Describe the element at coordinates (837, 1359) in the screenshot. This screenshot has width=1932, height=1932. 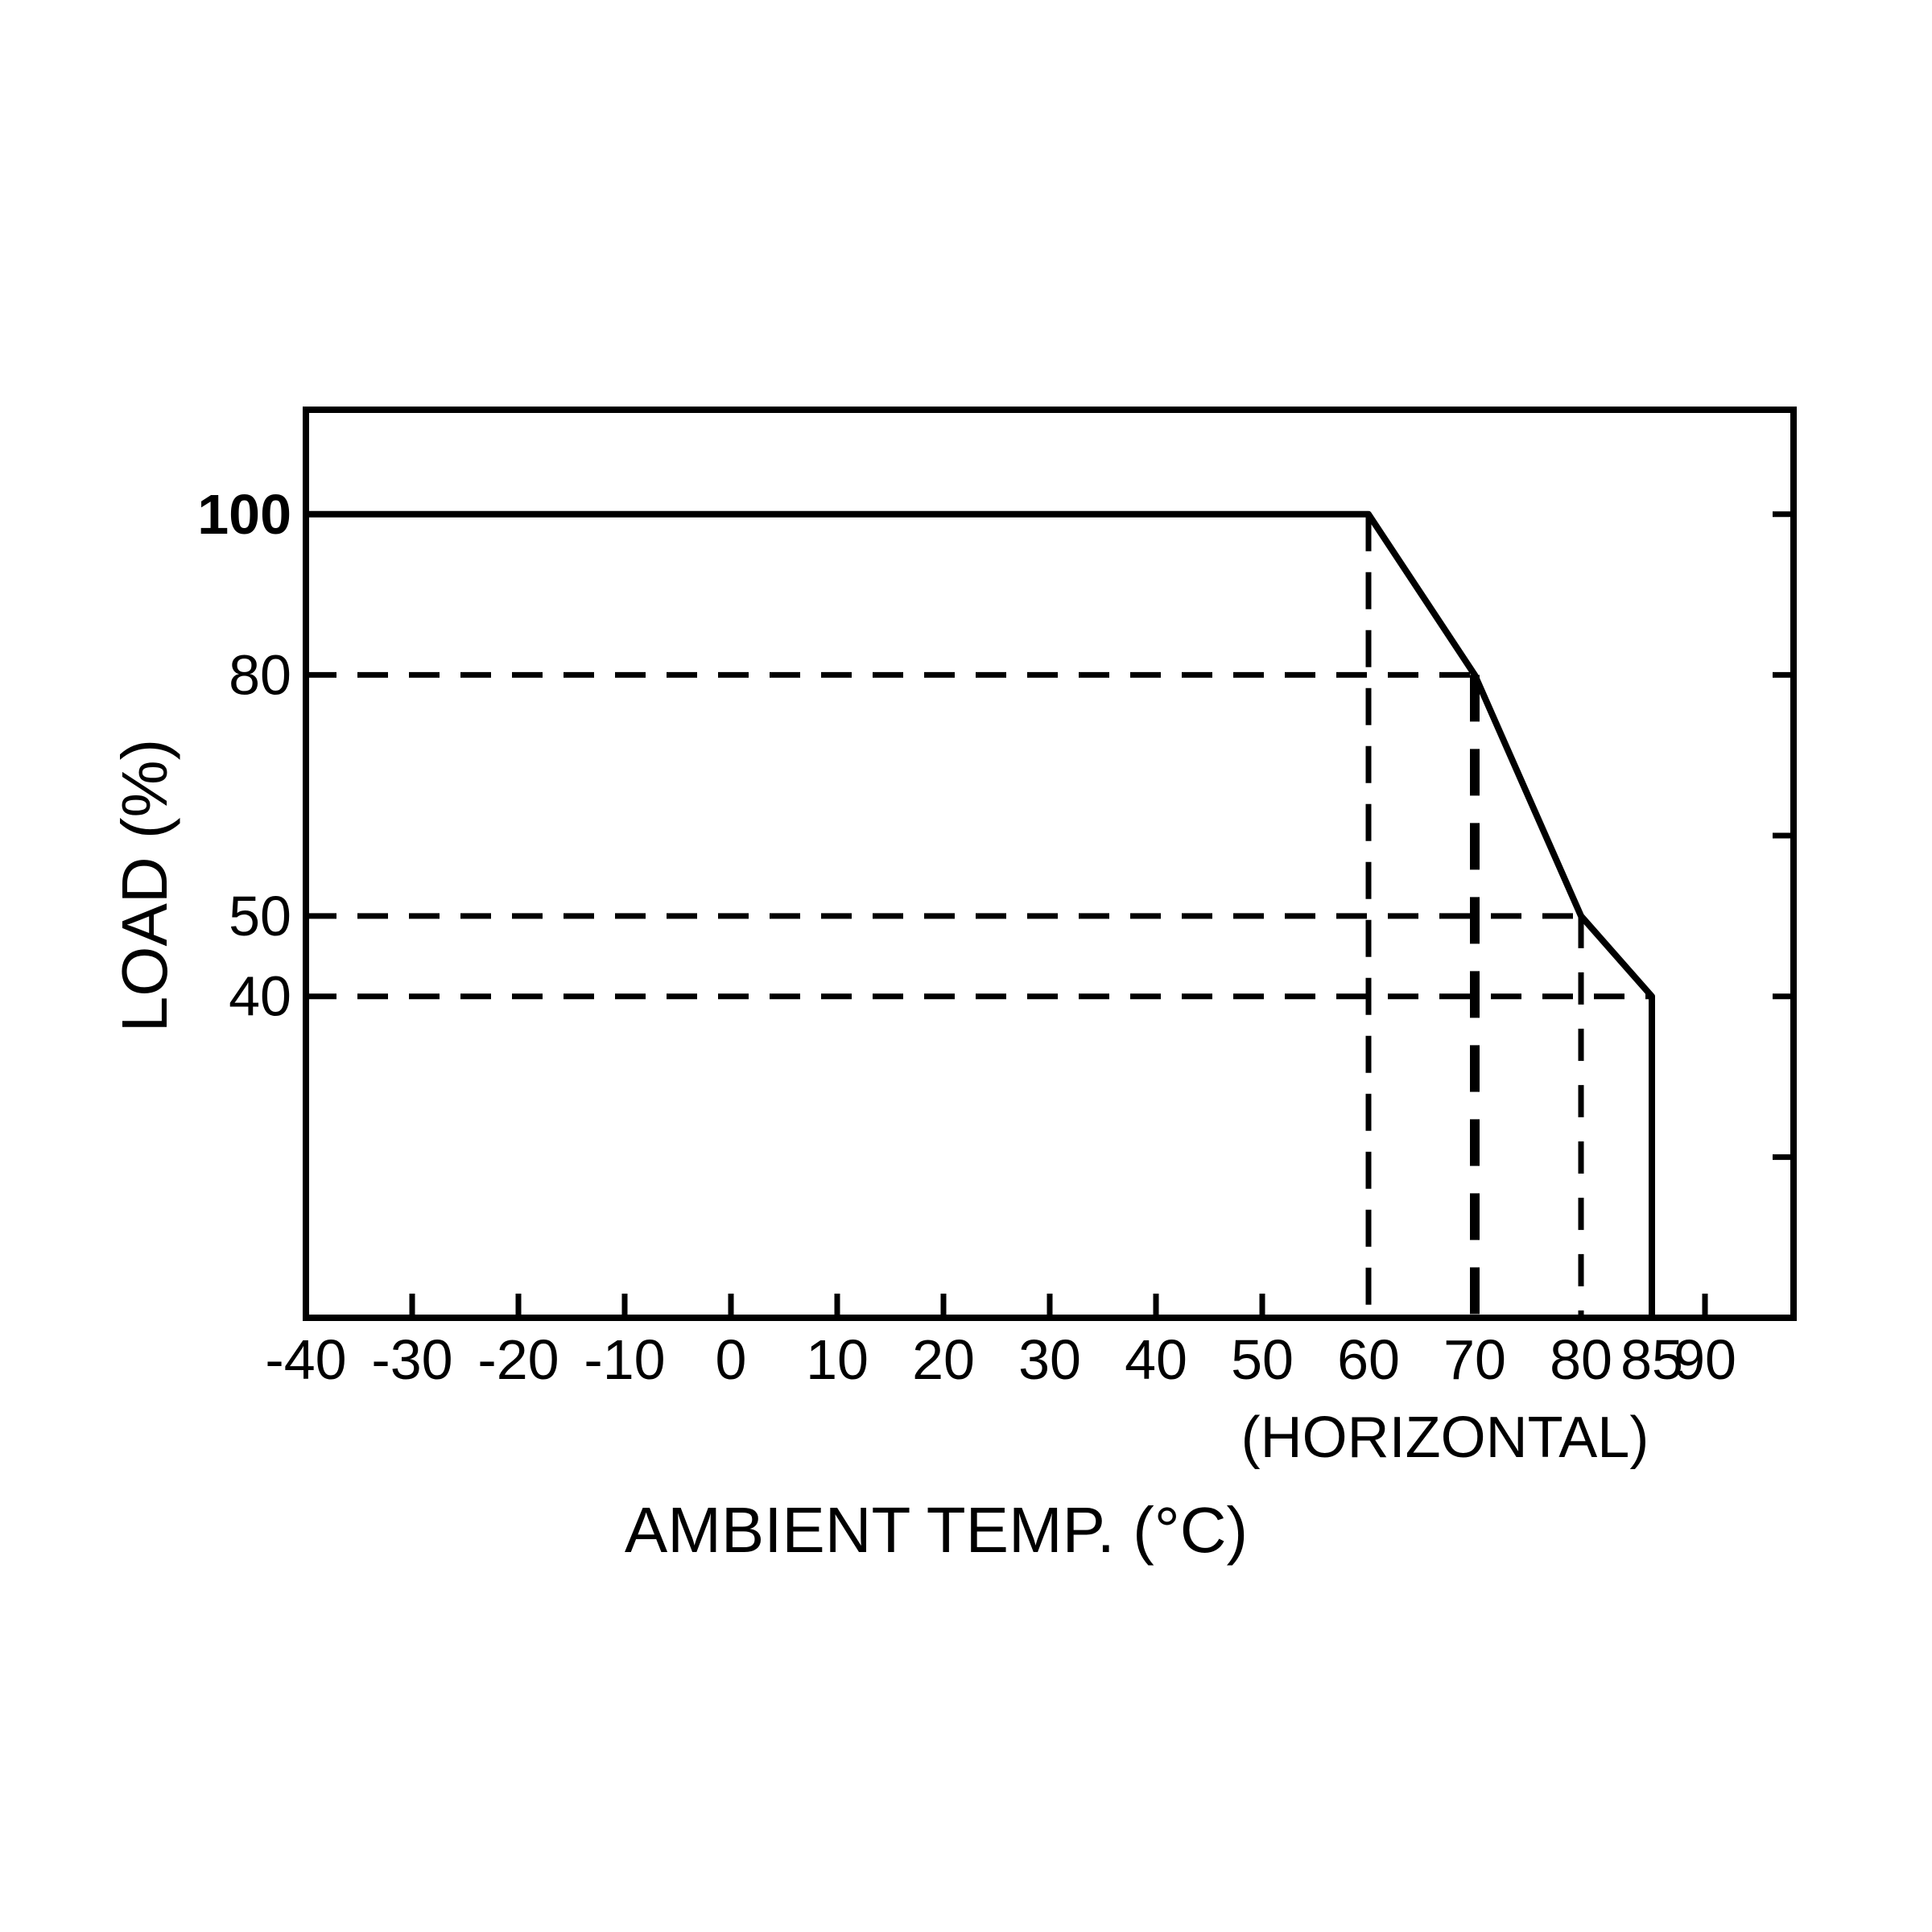
I see `x-tick-label-10: 10` at that location.